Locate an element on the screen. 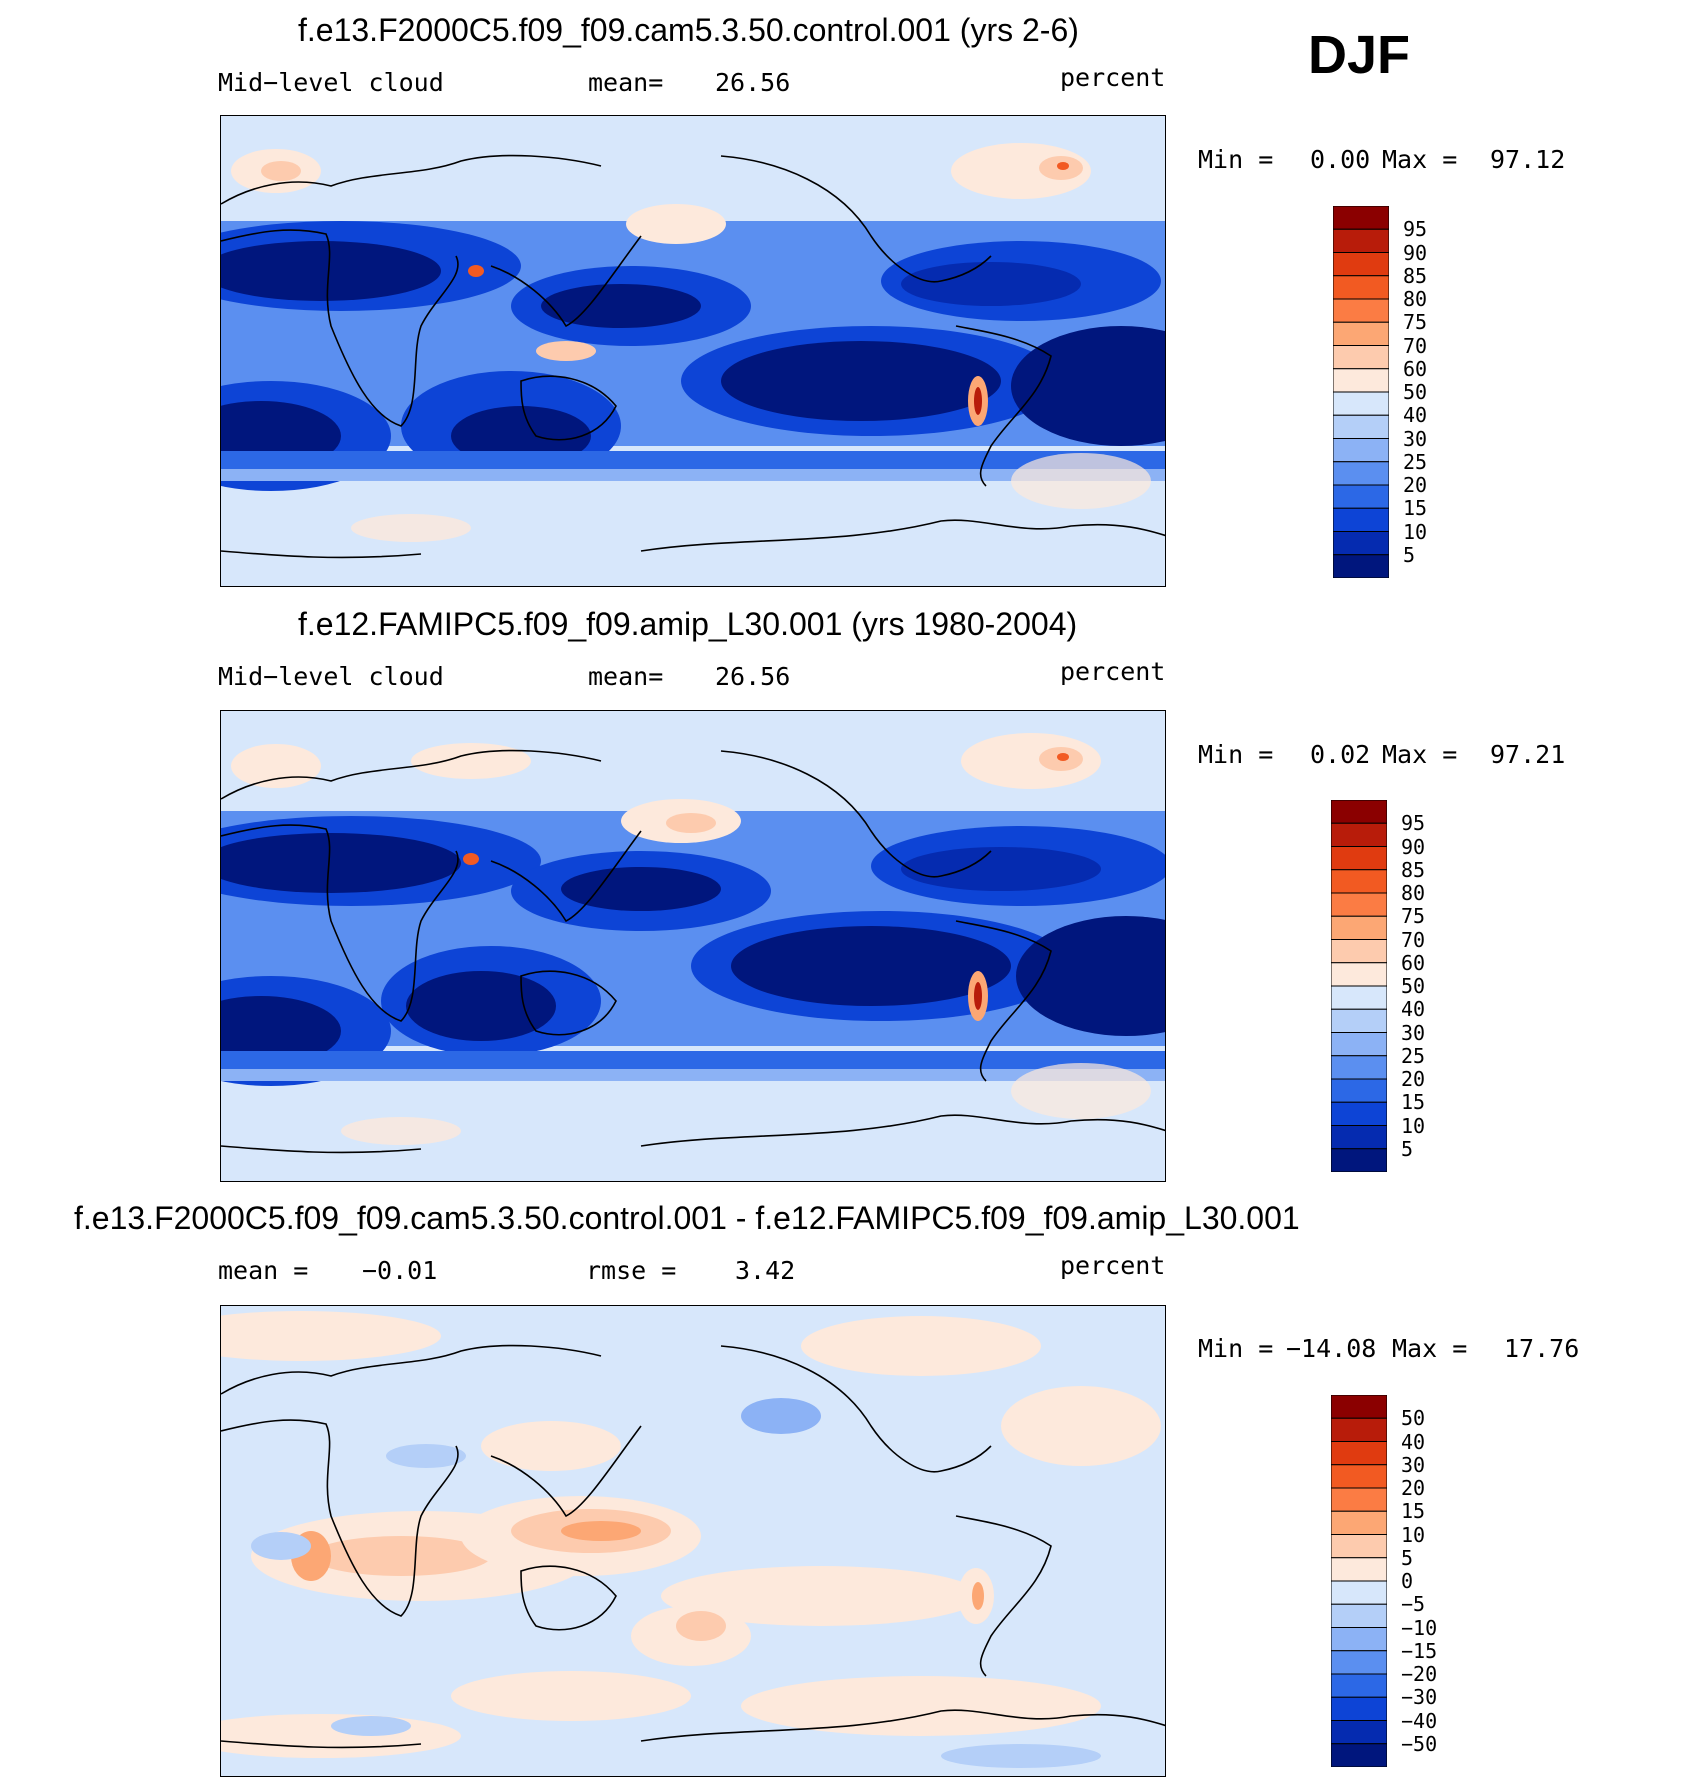 This screenshot has width=1683, height=1785. panel-stat-value: 3.42 is located at coordinates (765, 1270).